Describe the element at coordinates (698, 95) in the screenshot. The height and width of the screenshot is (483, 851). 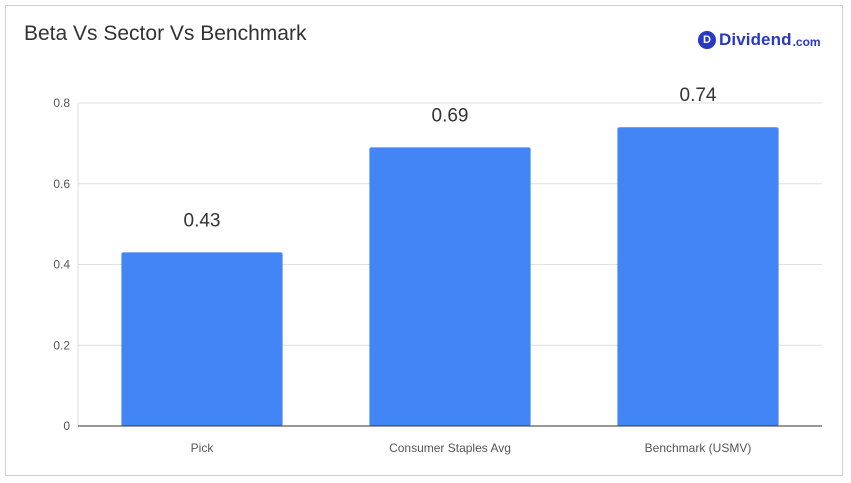
I see `bar-data-label: 0.74` at that location.